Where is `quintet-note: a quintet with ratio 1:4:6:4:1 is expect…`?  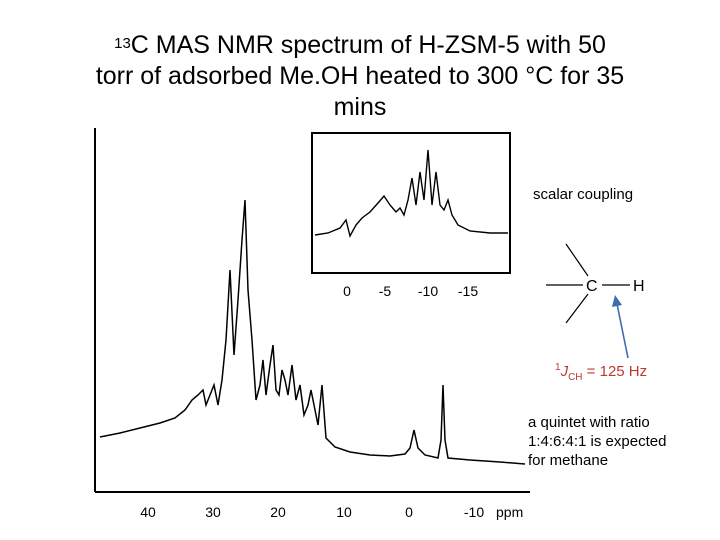
quintet-note: a quintet with ratio 1:4:6:4:1 is expect… is located at coordinates (597, 441).